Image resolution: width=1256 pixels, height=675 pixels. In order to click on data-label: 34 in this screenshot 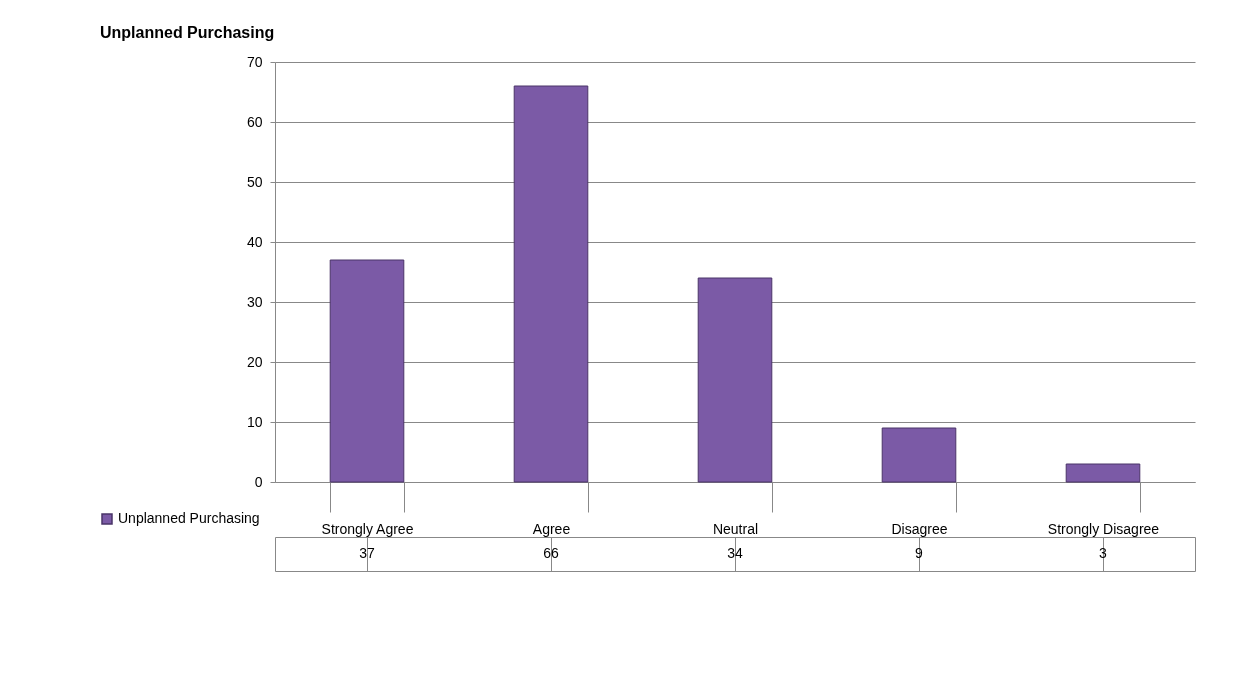, I will do `click(735, 553)`.